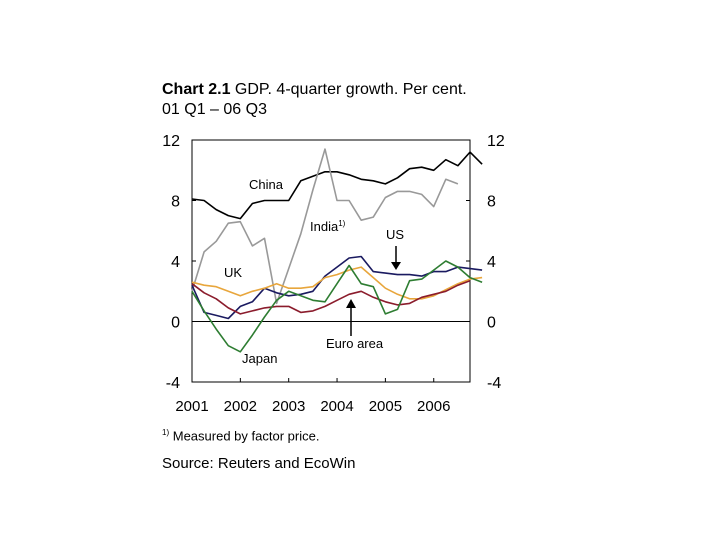 Image resolution: width=720 pixels, height=540 pixels. I want to click on footnote-marker: 1), so click(166, 432).